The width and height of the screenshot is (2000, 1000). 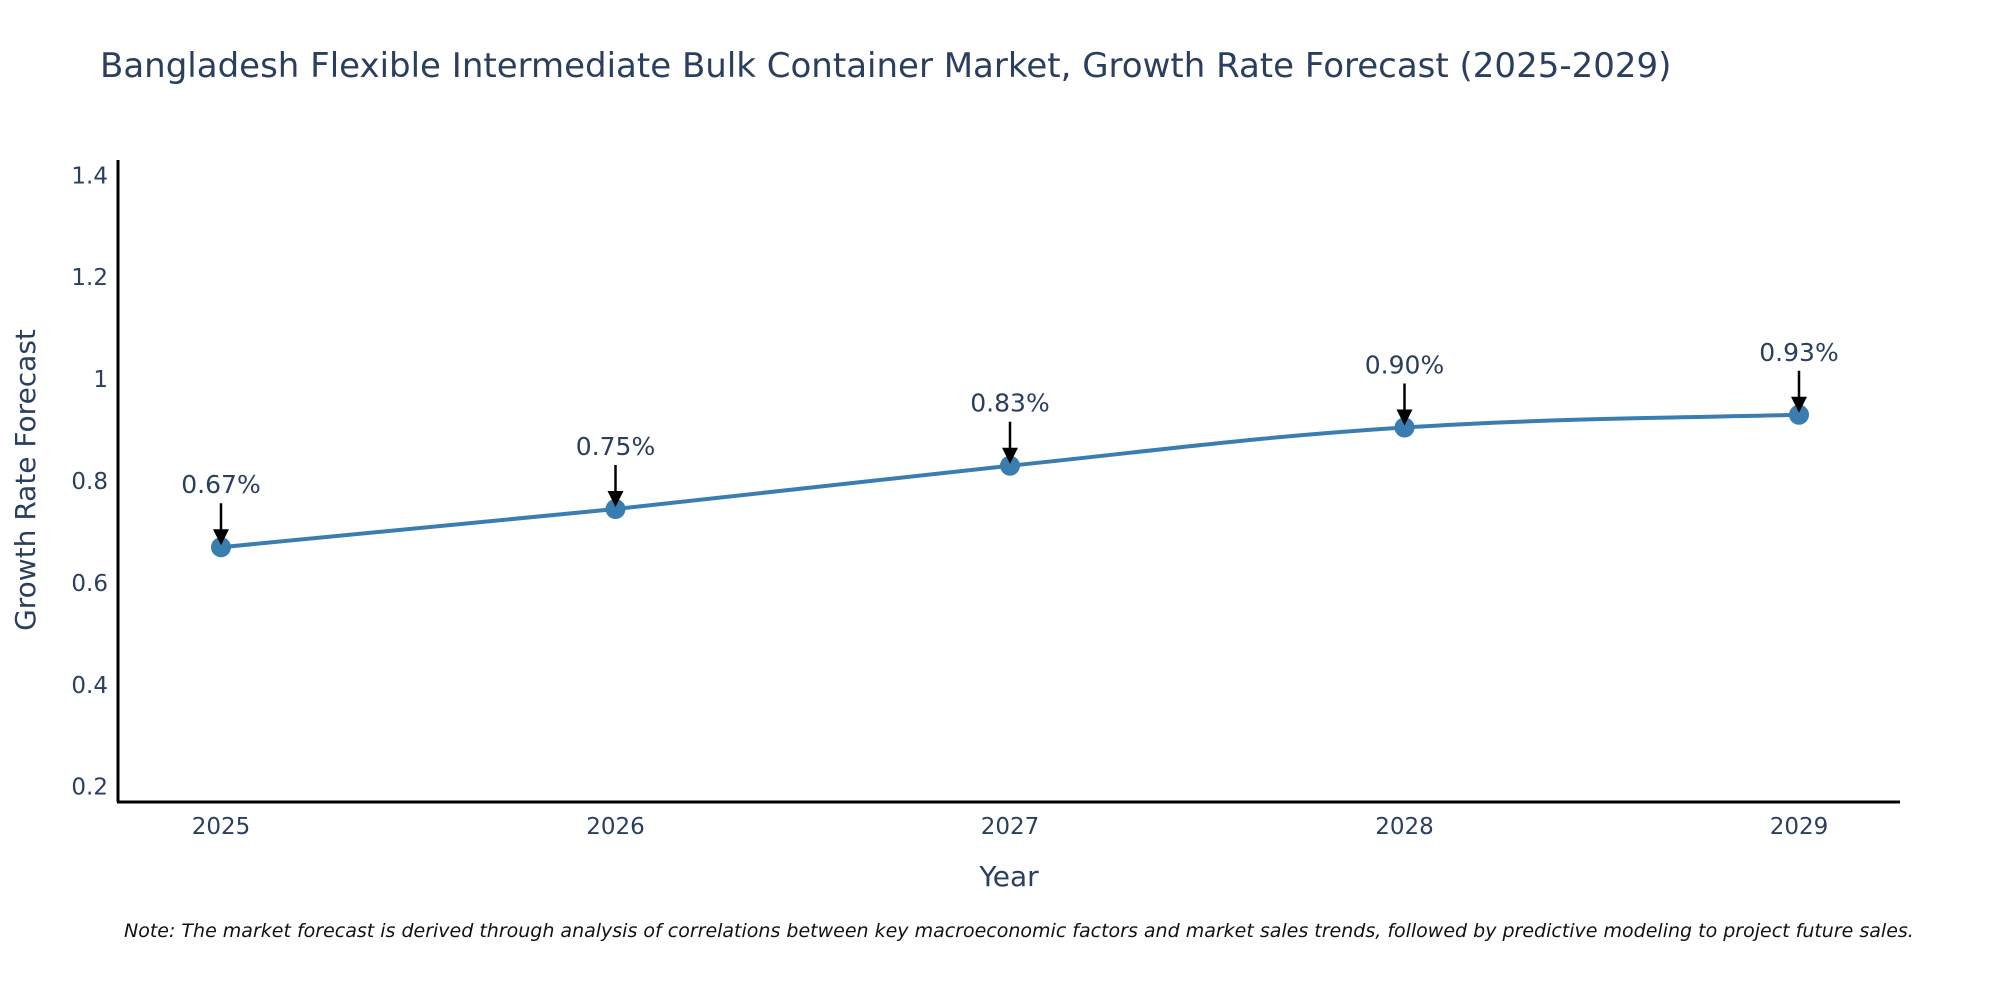 I want to click on y-tick-label: 1.4, so click(x=89, y=176).